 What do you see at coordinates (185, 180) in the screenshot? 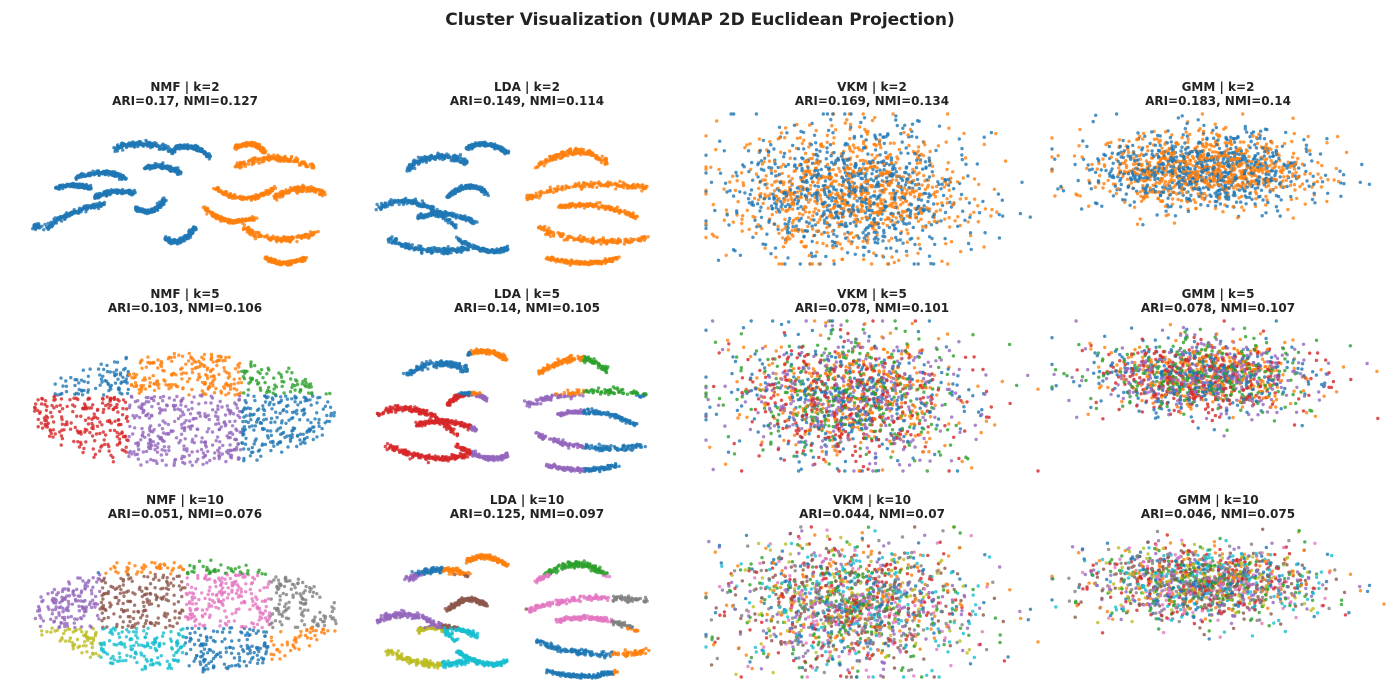
I see `panel-nmf-k2: NMF | k=2 ARI=0.17, NMI=0.127` at bounding box center [185, 180].